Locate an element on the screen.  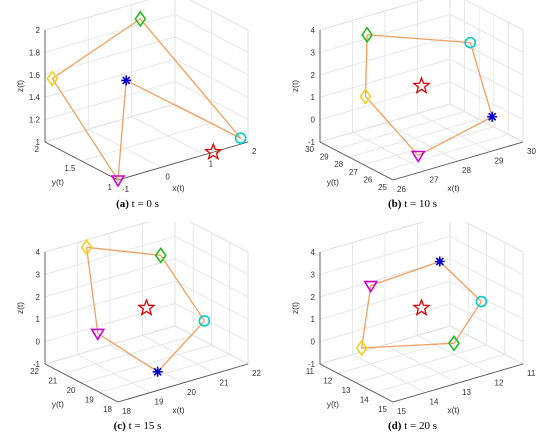
x-tick-label: 13 is located at coordinates (466, 392).